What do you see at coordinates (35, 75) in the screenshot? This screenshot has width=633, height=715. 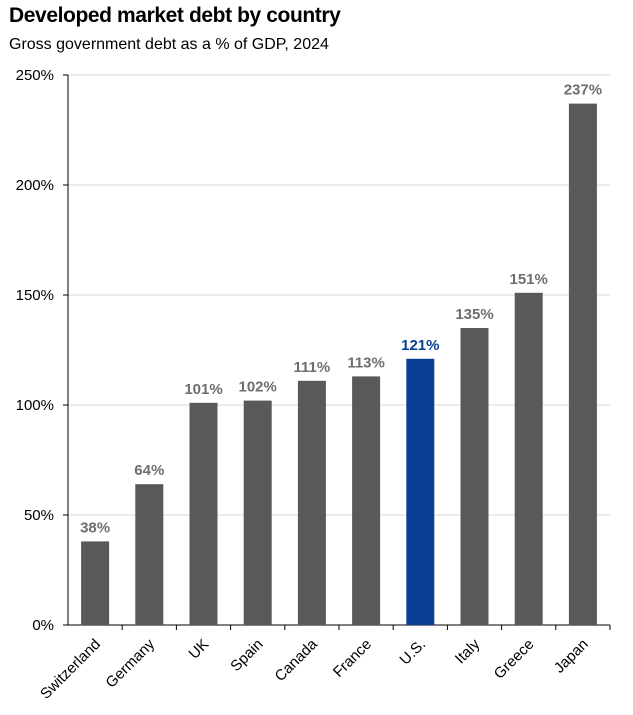 I see `y-tick-label: 250%` at bounding box center [35, 75].